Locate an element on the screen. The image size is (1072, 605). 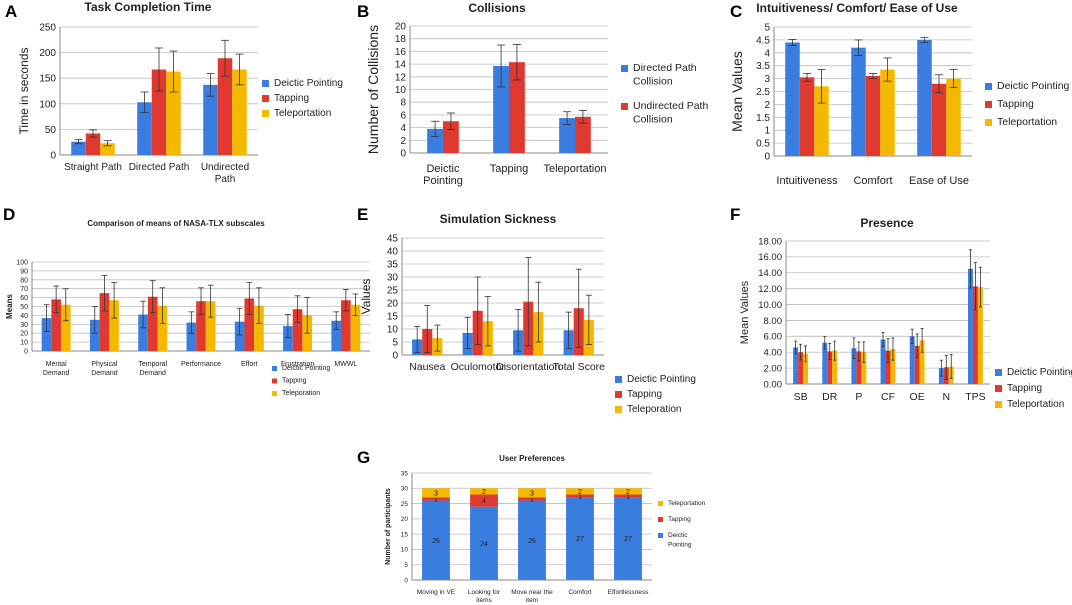
bar-directed-path-collision is located at coordinates (501, 109).